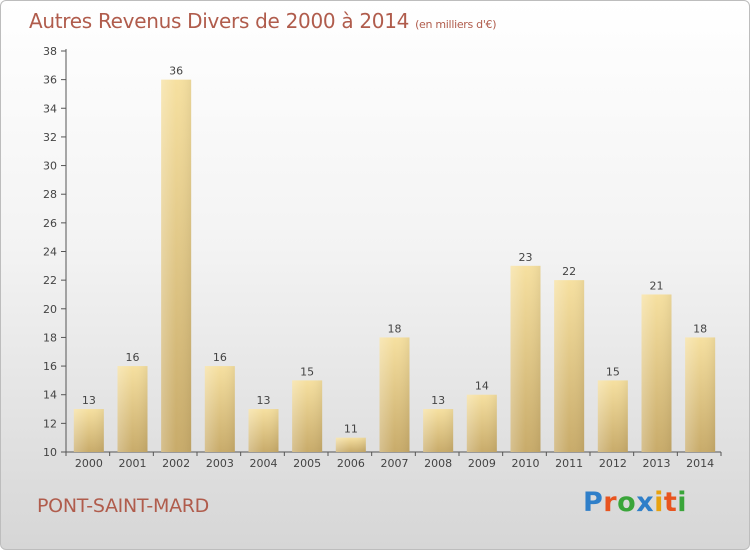 This screenshot has width=750, height=550. What do you see at coordinates (526, 257) in the screenshot?
I see `bar-value-label: 23` at bounding box center [526, 257].